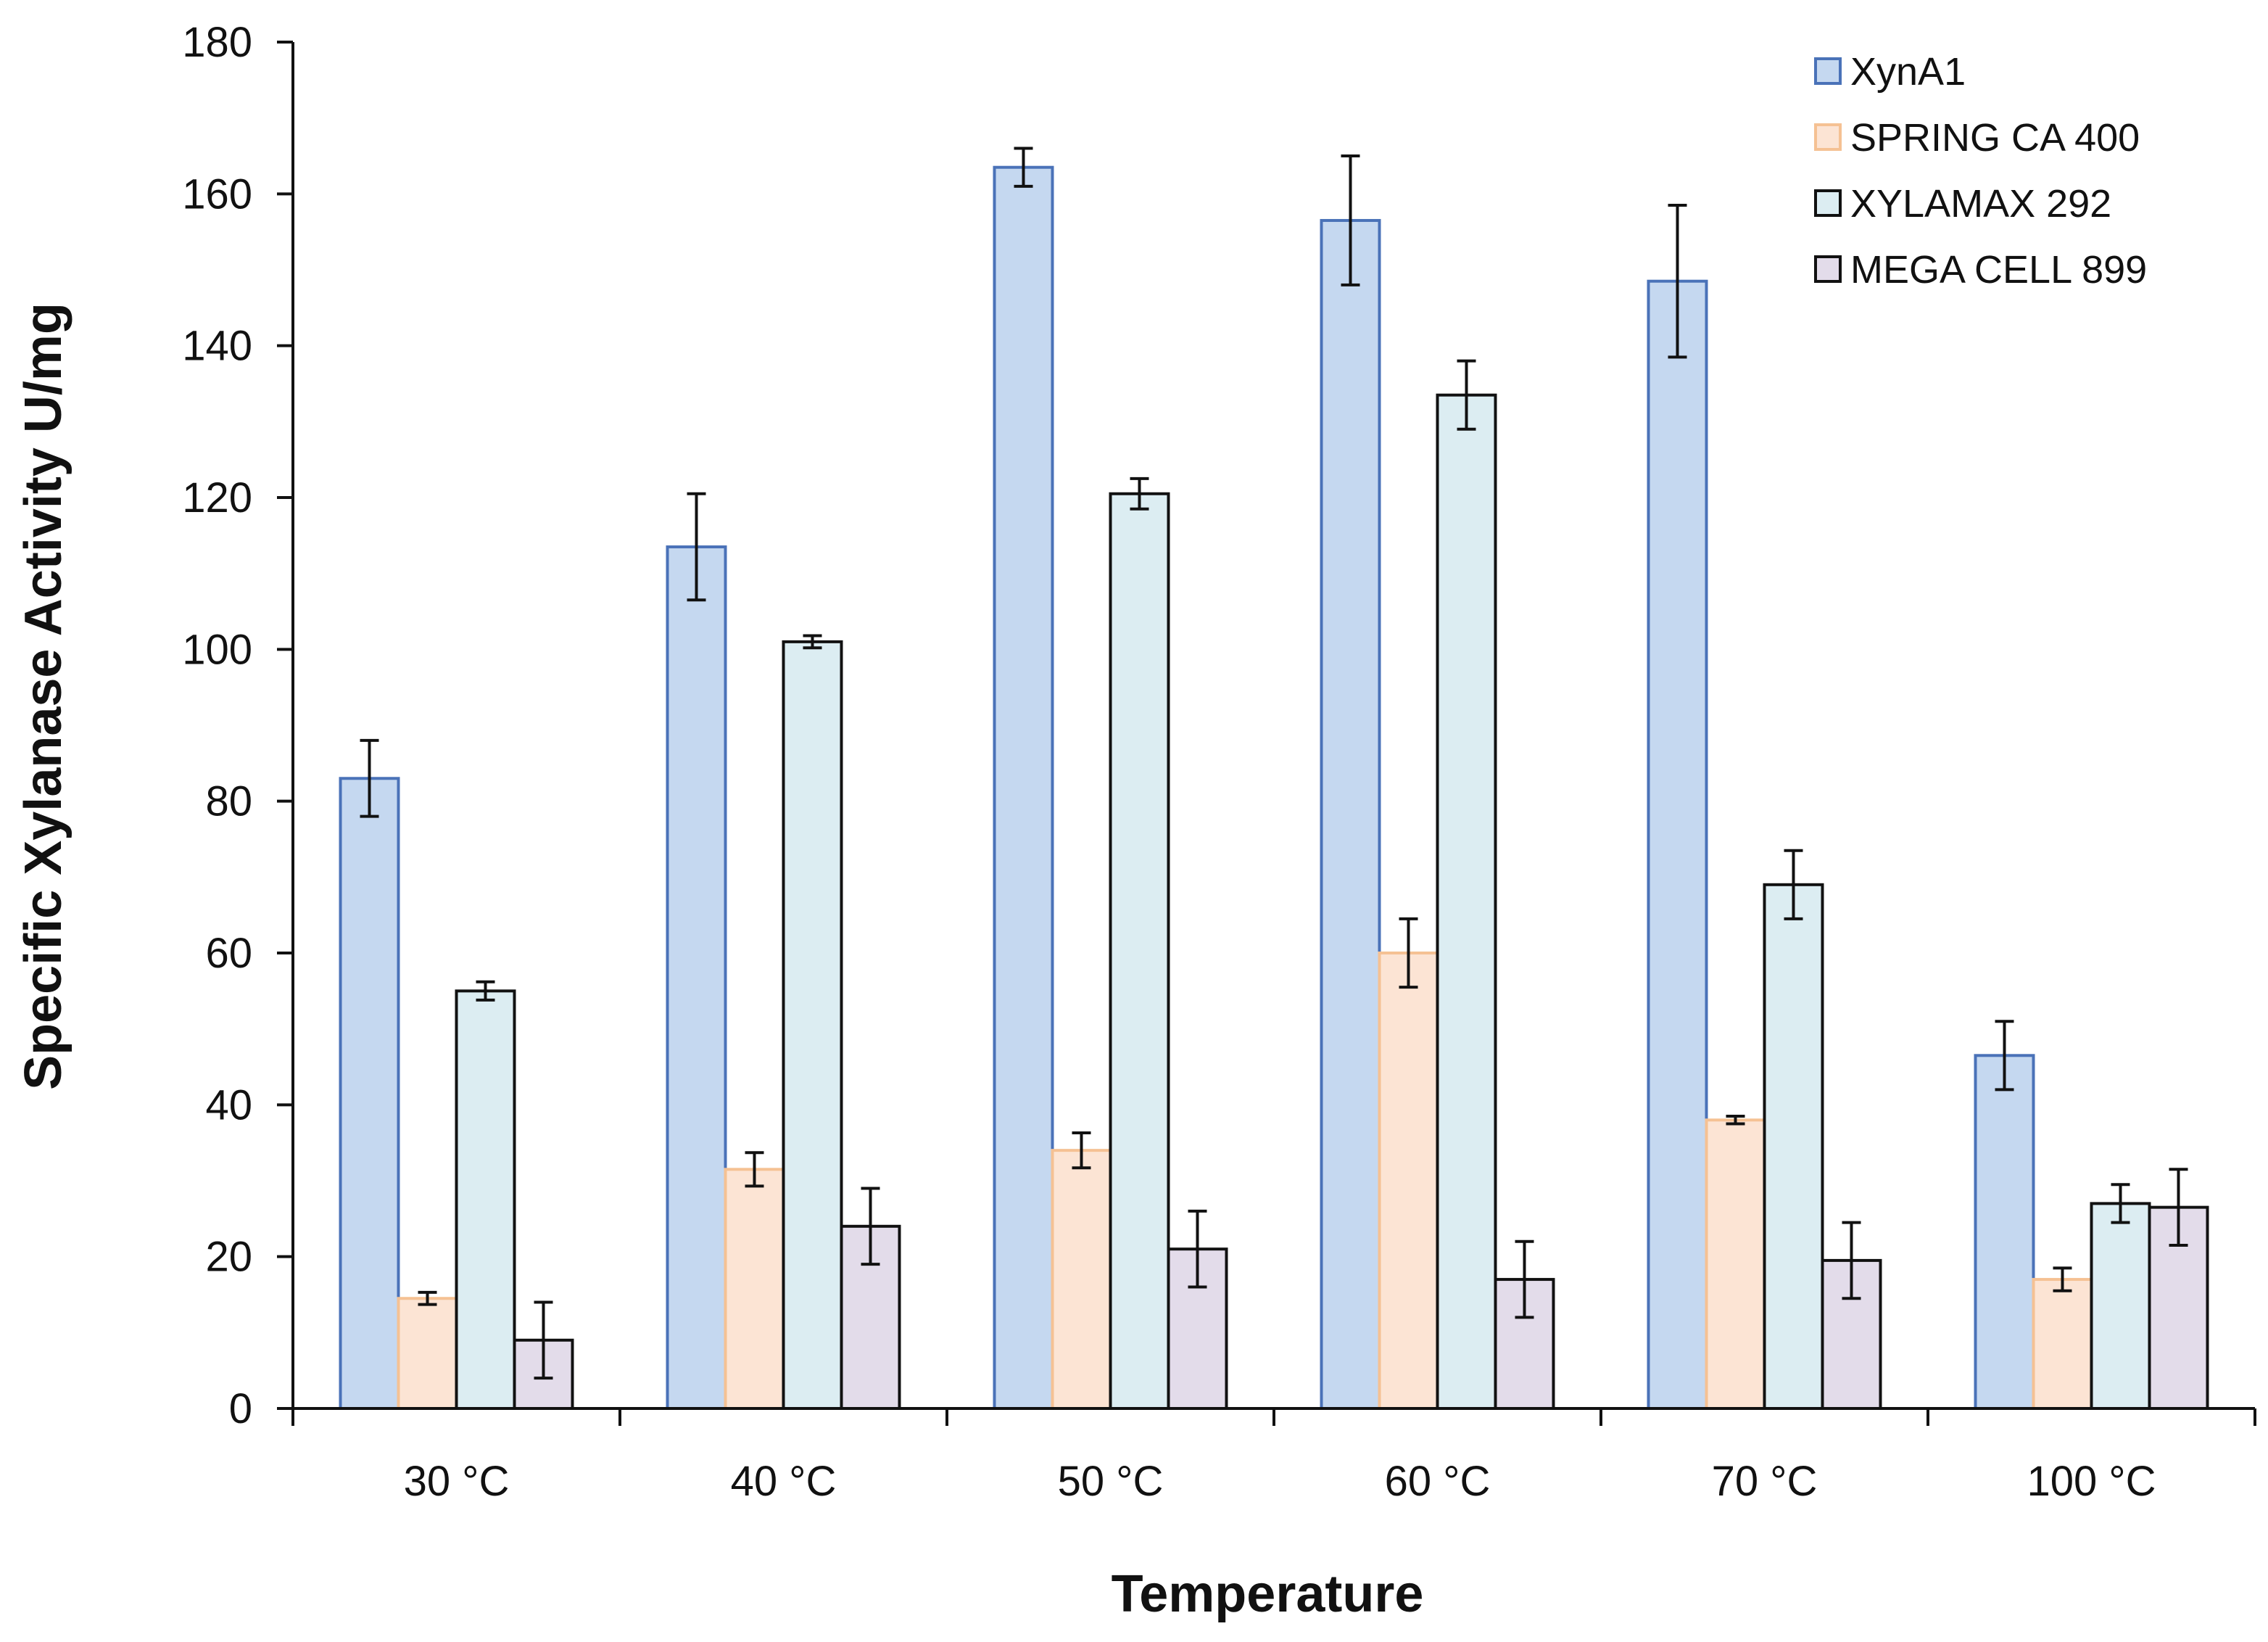 This screenshot has width=2268, height=1642. What do you see at coordinates (2091, 1482) in the screenshot?
I see `x-tick-label: 100 °C` at bounding box center [2091, 1482].